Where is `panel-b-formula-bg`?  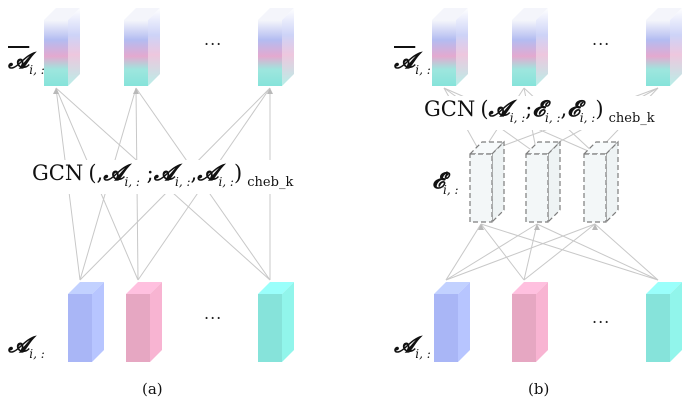 panel-b-formula-bg is located at coordinates (548, 113).